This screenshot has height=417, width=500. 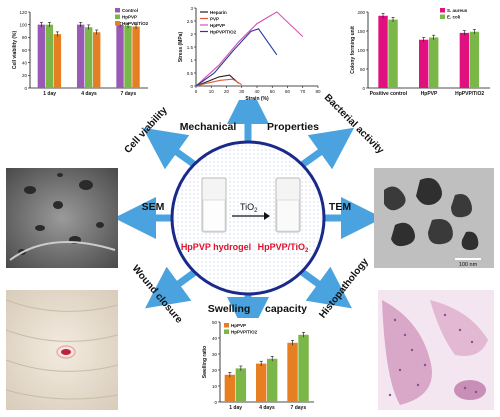 I want to click on legend-label: E. coli, so click(x=453, y=17).